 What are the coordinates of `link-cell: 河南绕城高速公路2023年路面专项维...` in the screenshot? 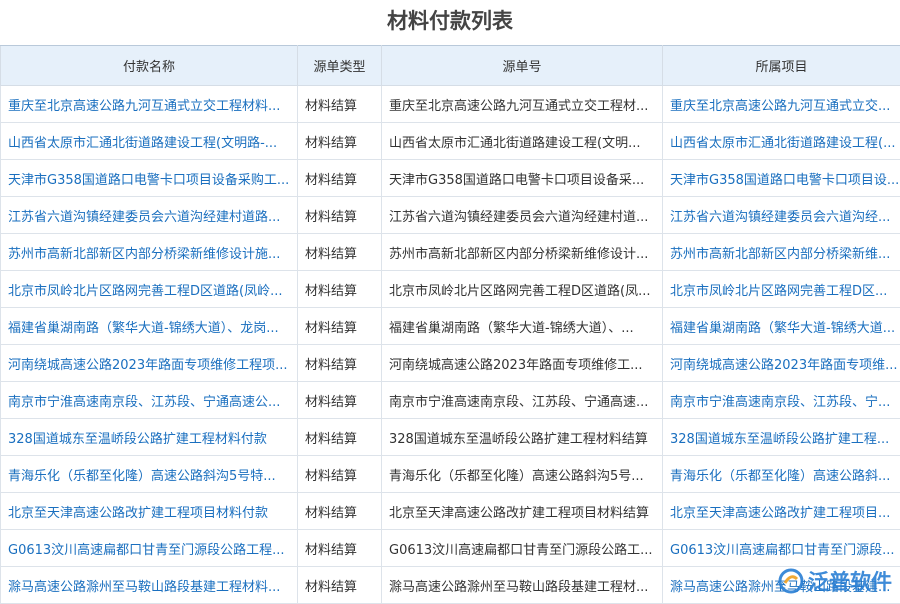 It's located at (781, 363).